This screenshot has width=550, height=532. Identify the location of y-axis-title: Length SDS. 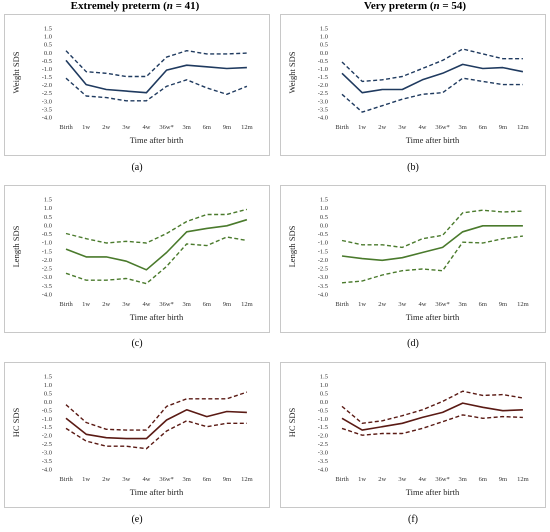
(16, 246).